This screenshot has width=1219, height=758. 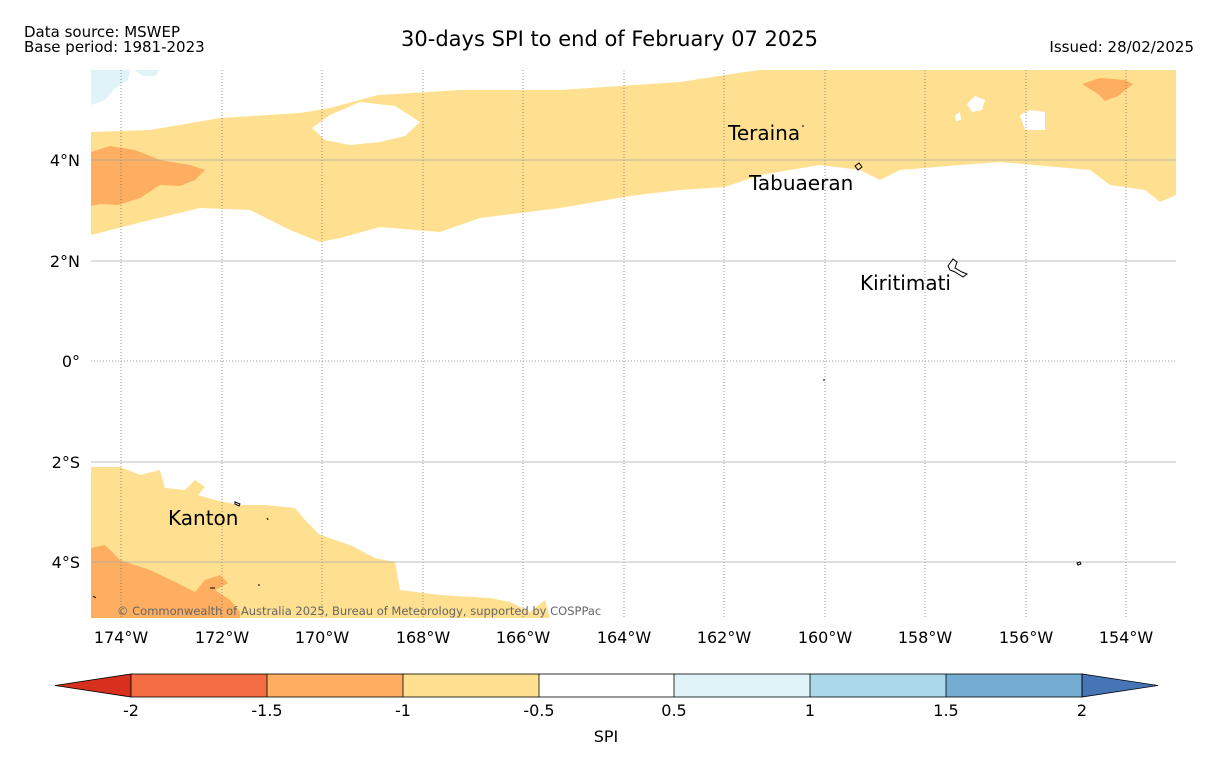 I want to click on place-label-kiritimati: Kiritimati, so click(x=905, y=283).